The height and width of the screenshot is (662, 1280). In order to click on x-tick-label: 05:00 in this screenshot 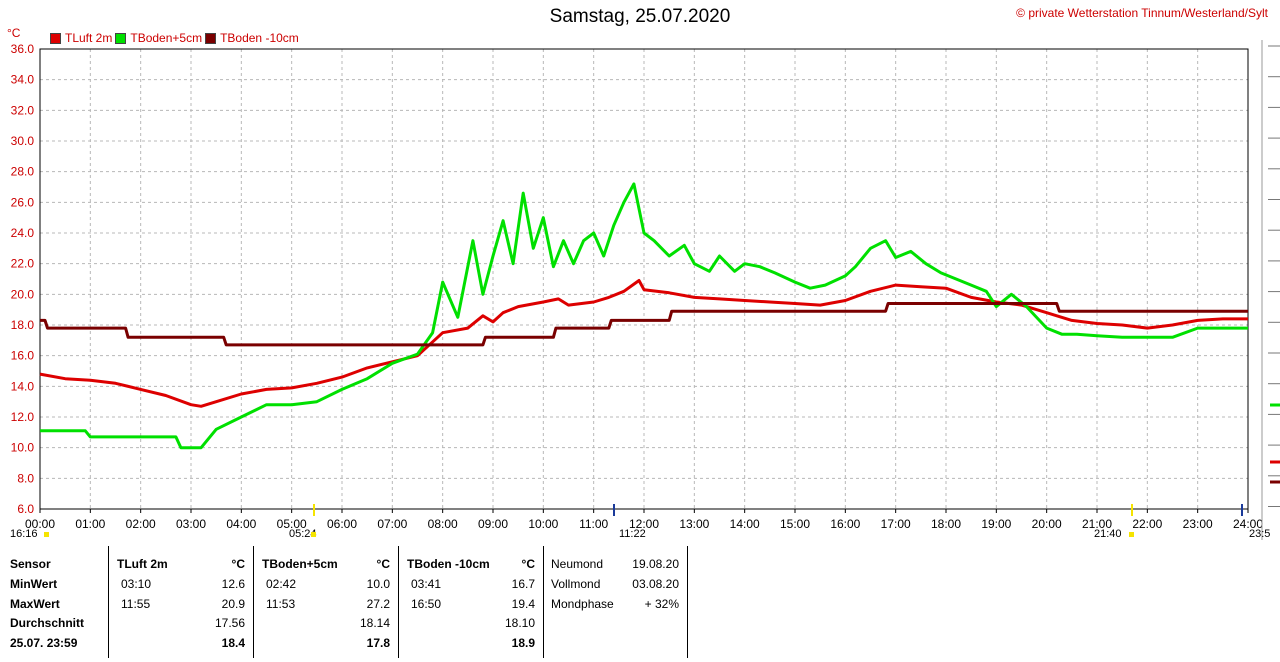, I will do `click(292, 524)`.